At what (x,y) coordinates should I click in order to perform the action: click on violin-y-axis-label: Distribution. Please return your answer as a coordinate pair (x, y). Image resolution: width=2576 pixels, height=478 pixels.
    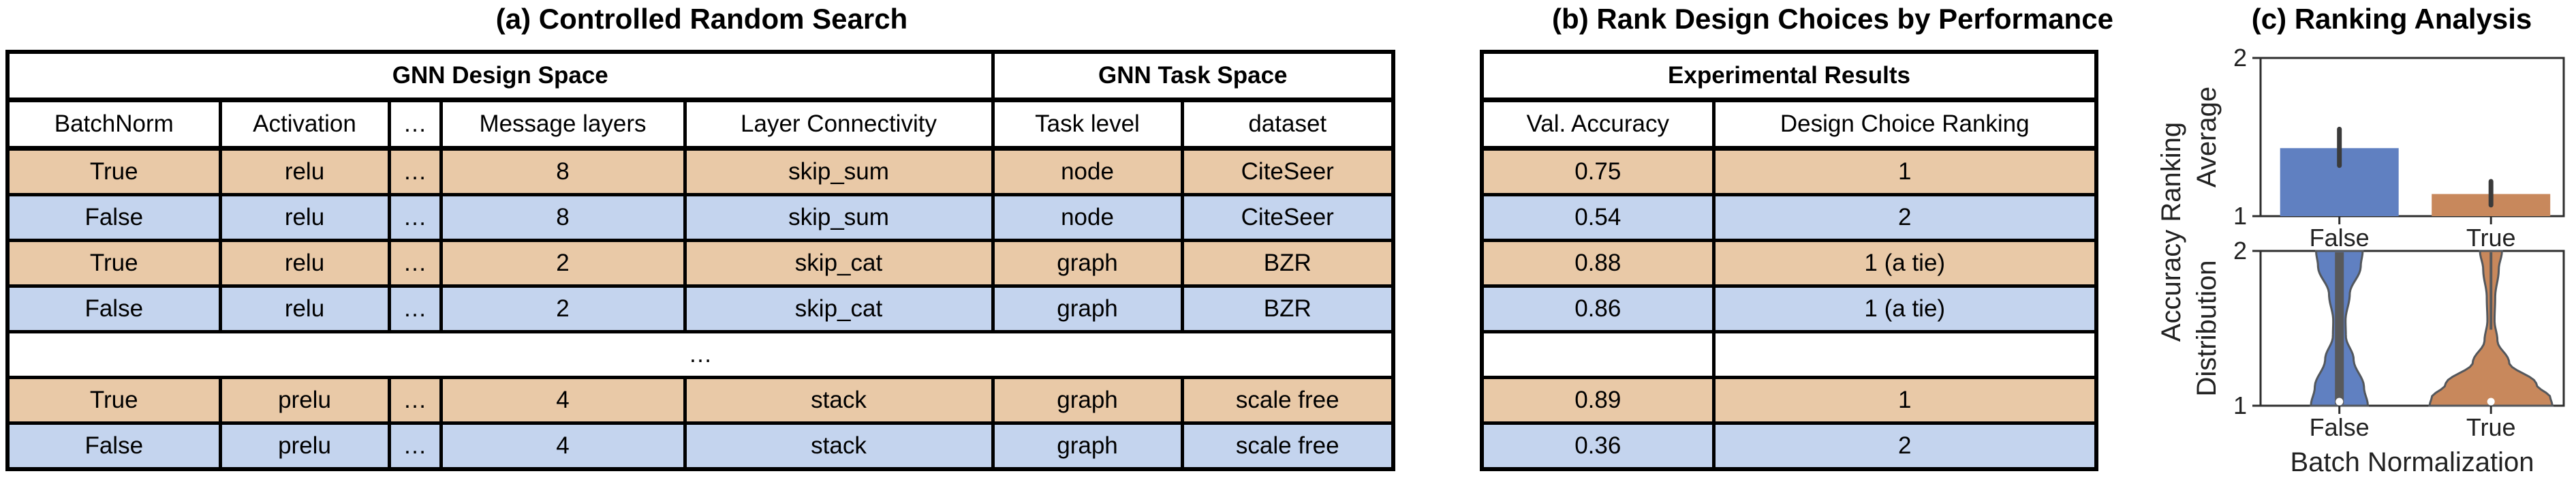
    Looking at the image, I should click on (2207, 328).